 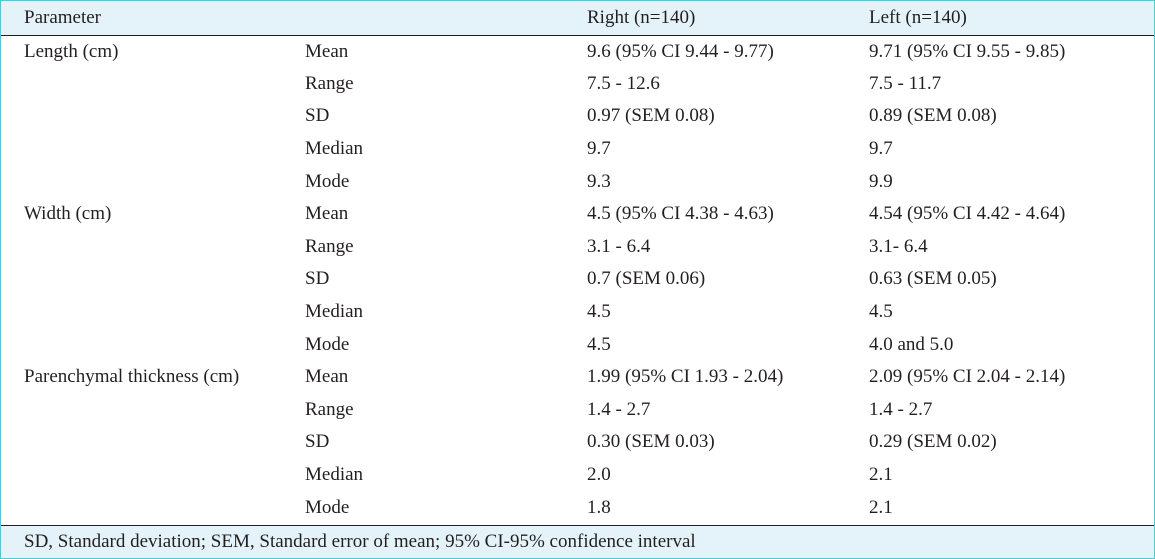 I want to click on table-row: Range 1.4 - 2.7 1.4 - 2.7, so click(x=577, y=410).